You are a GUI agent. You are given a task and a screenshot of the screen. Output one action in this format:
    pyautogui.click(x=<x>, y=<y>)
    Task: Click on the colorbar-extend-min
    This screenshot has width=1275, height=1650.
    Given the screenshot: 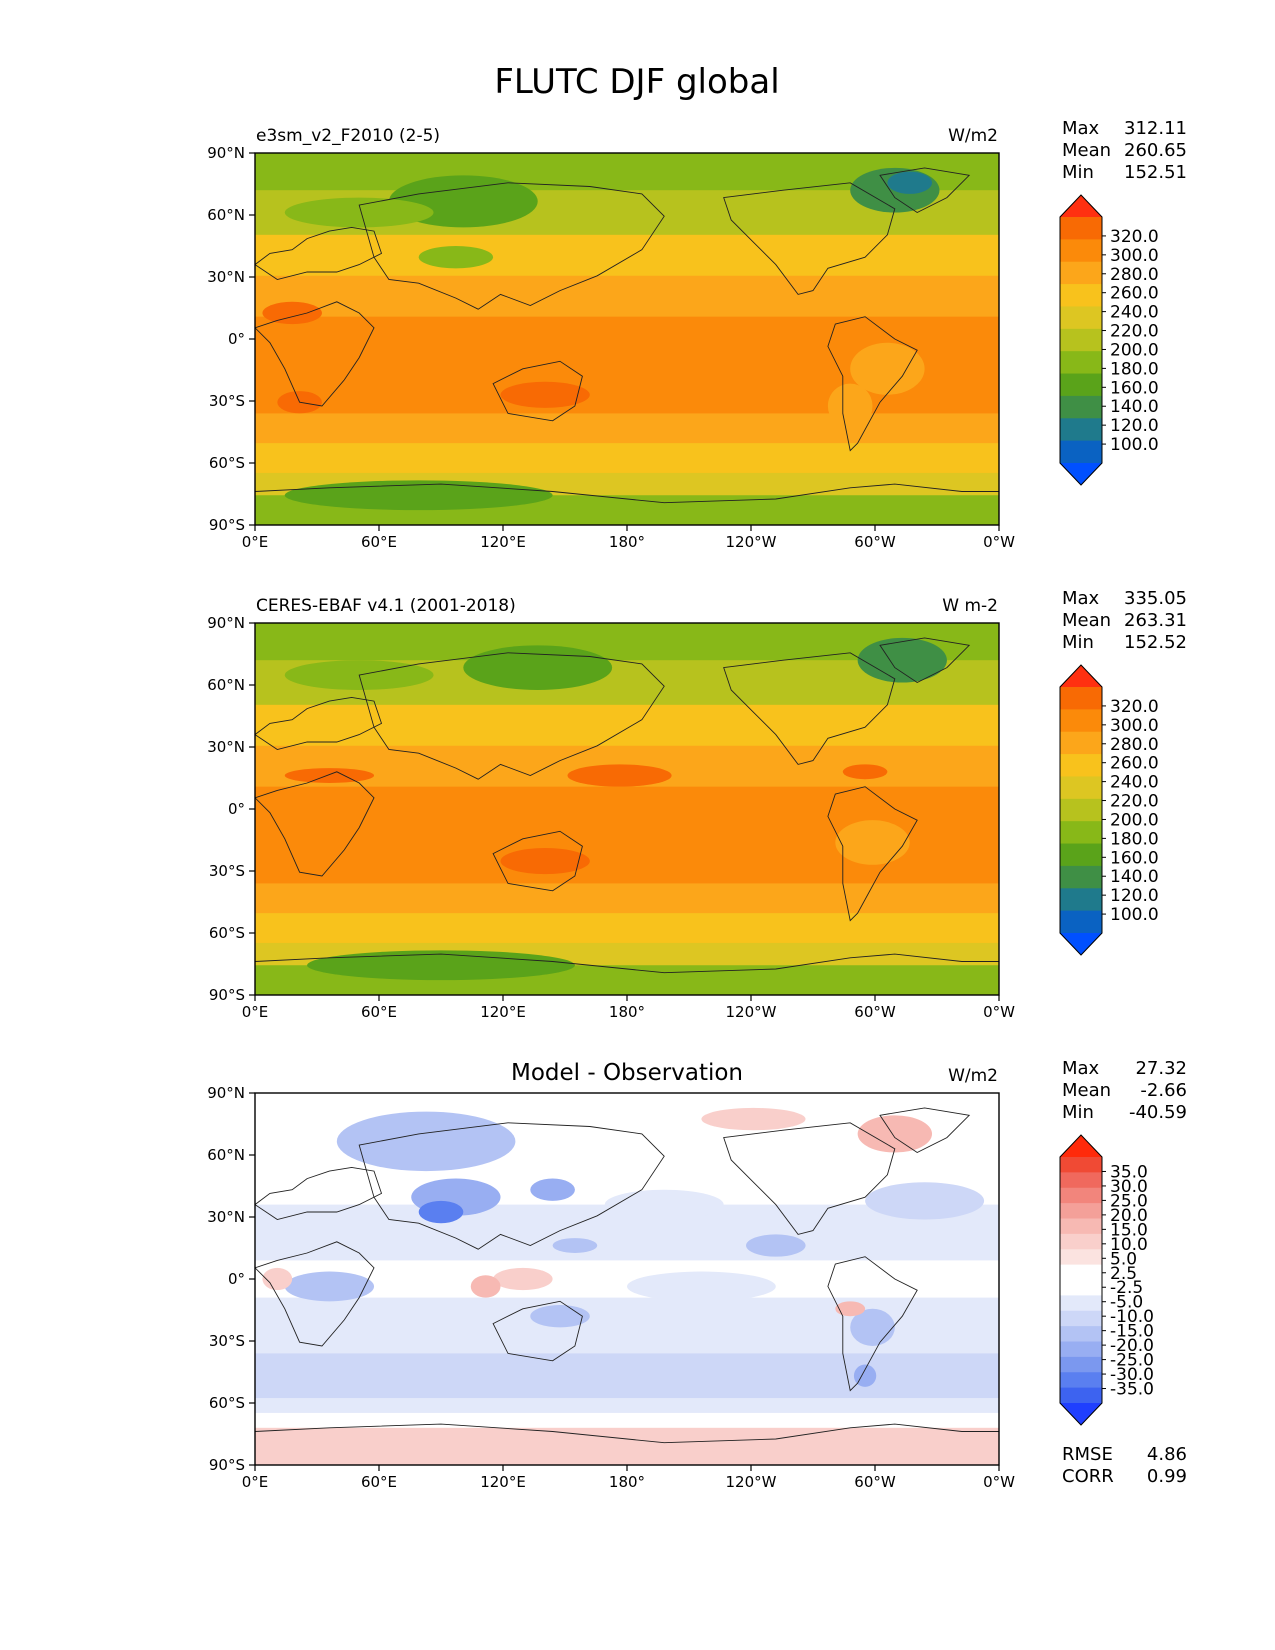 What is the action you would take?
    pyautogui.click(x=1081, y=474)
    